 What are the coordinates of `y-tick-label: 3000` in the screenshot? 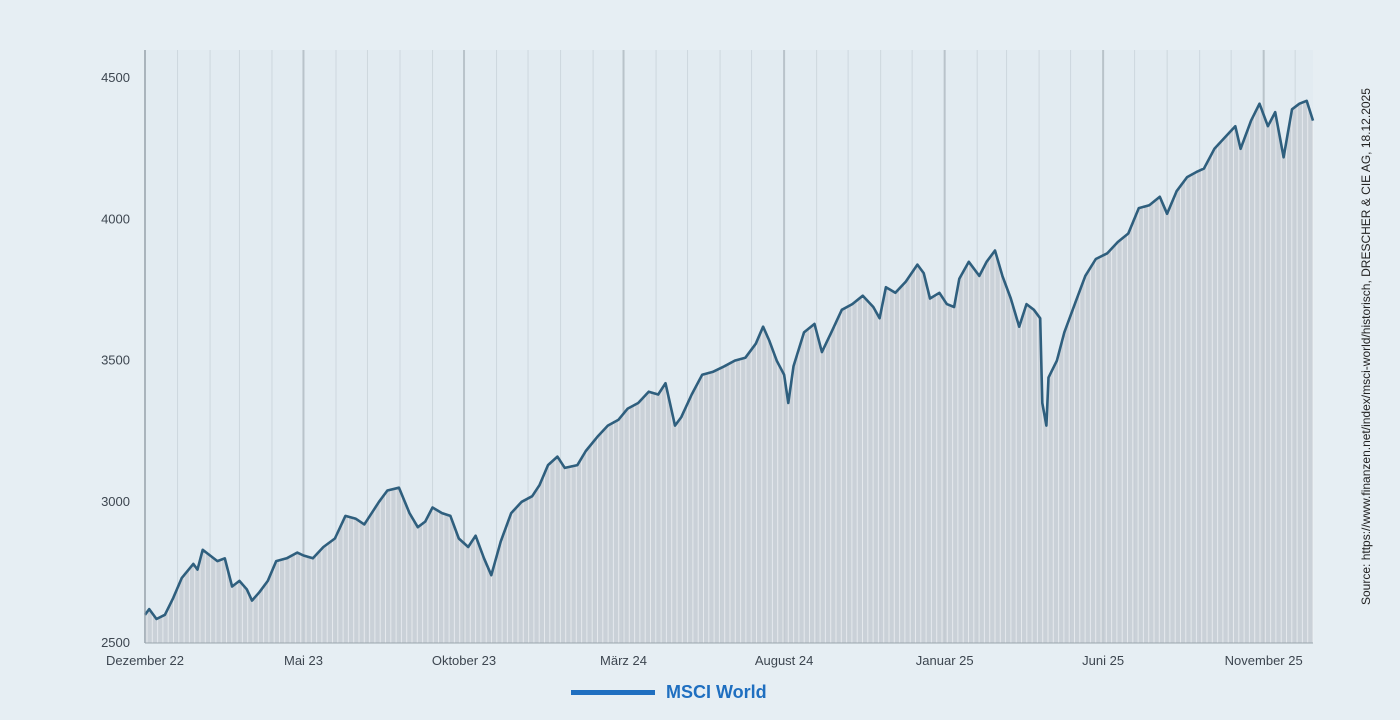 It's located at (115, 501).